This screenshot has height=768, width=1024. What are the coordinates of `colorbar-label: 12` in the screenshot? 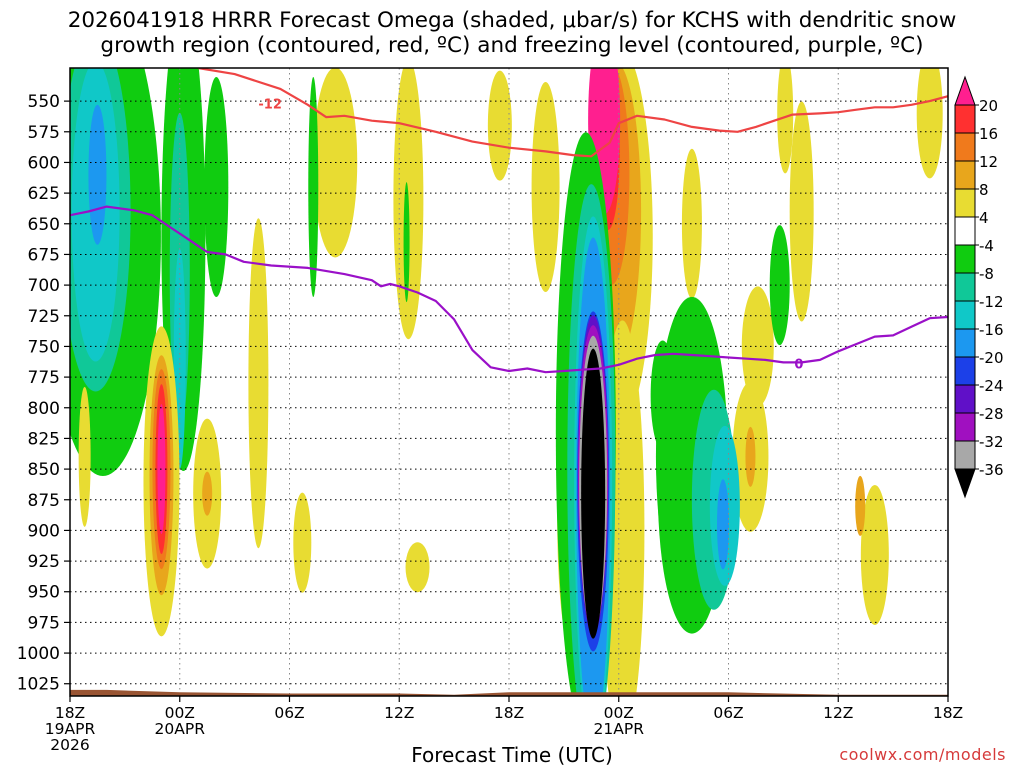 It's located at (988, 162).